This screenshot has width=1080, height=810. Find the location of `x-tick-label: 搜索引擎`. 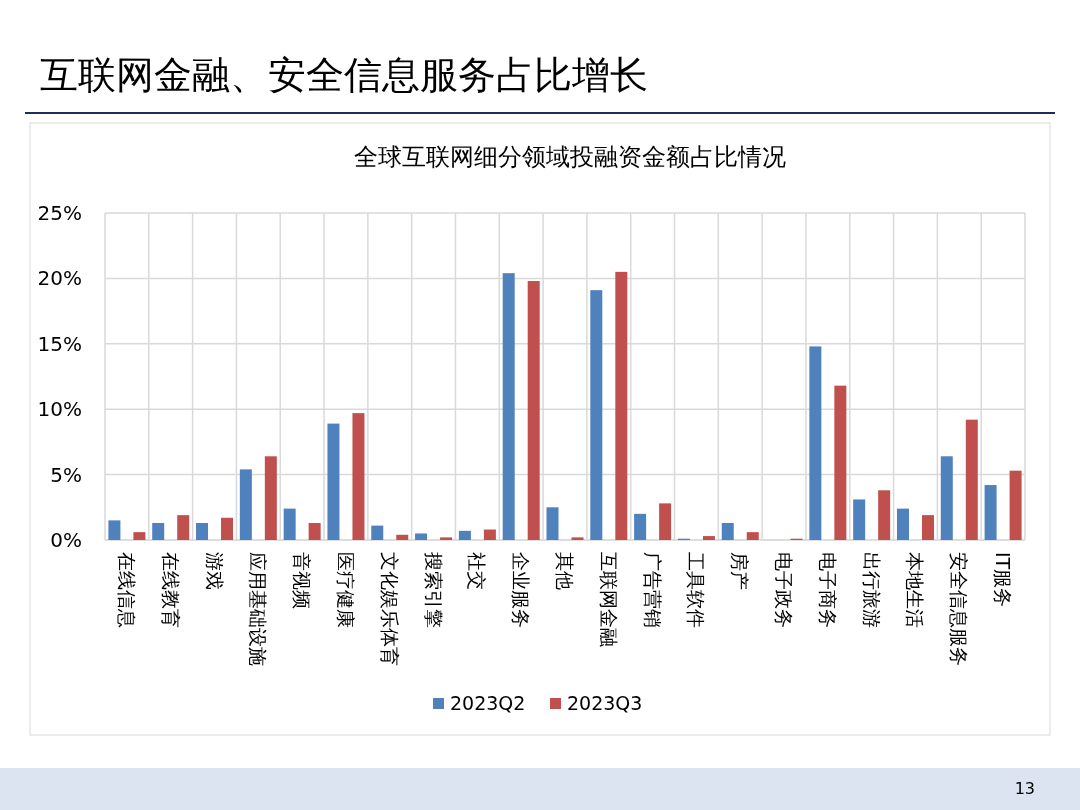

x-tick-label: 搜索引擎 is located at coordinates (433, 590).